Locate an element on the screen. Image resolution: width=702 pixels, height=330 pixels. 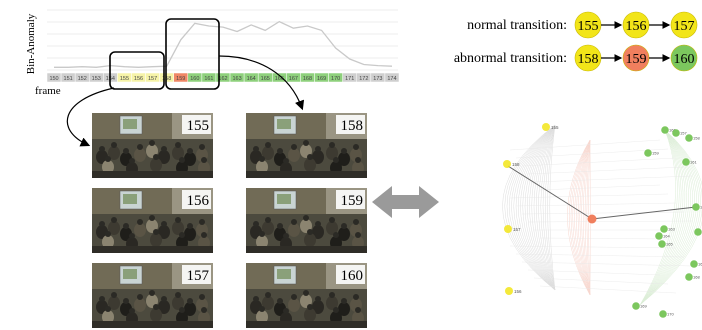
frame-label: 155 is located at coordinates (198, 126).